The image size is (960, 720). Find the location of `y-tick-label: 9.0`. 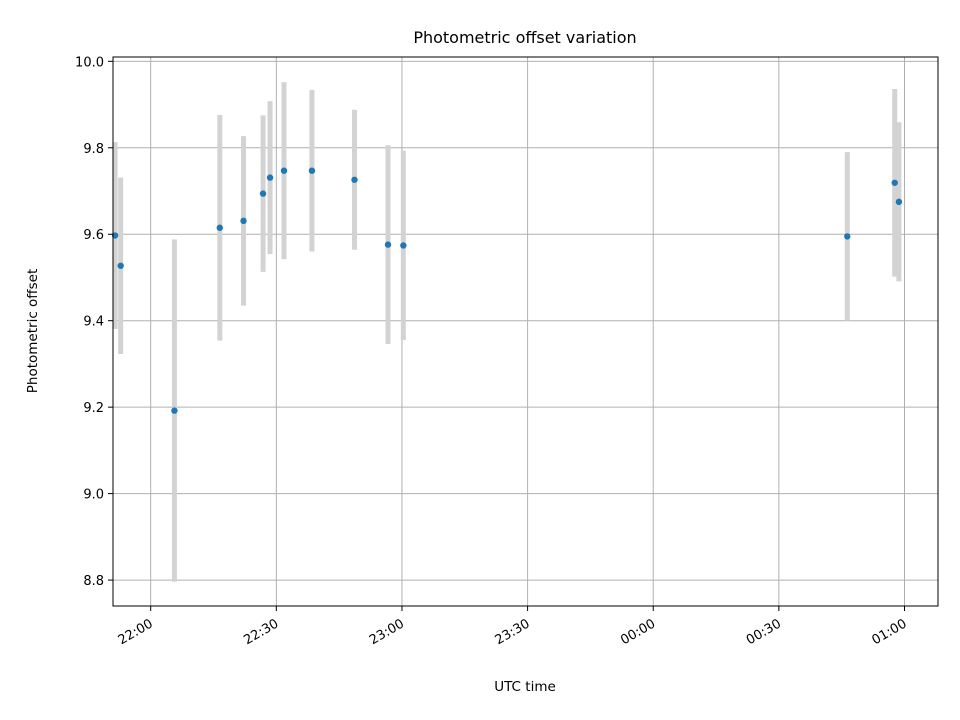

y-tick-label: 9.0 is located at coordinates (93, 495).